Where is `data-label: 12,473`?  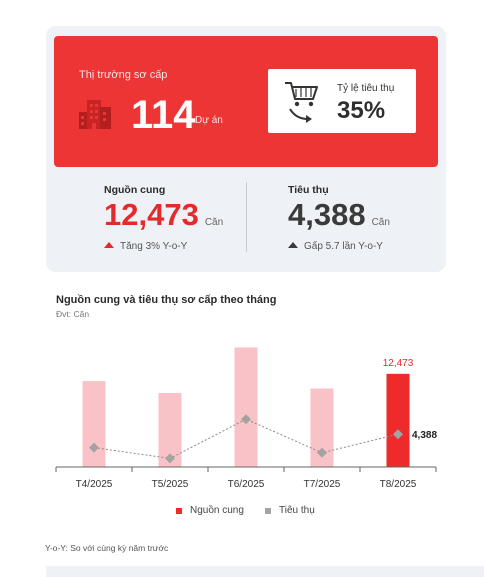 data-label: 12,473 is located at coordinates (398, 363).